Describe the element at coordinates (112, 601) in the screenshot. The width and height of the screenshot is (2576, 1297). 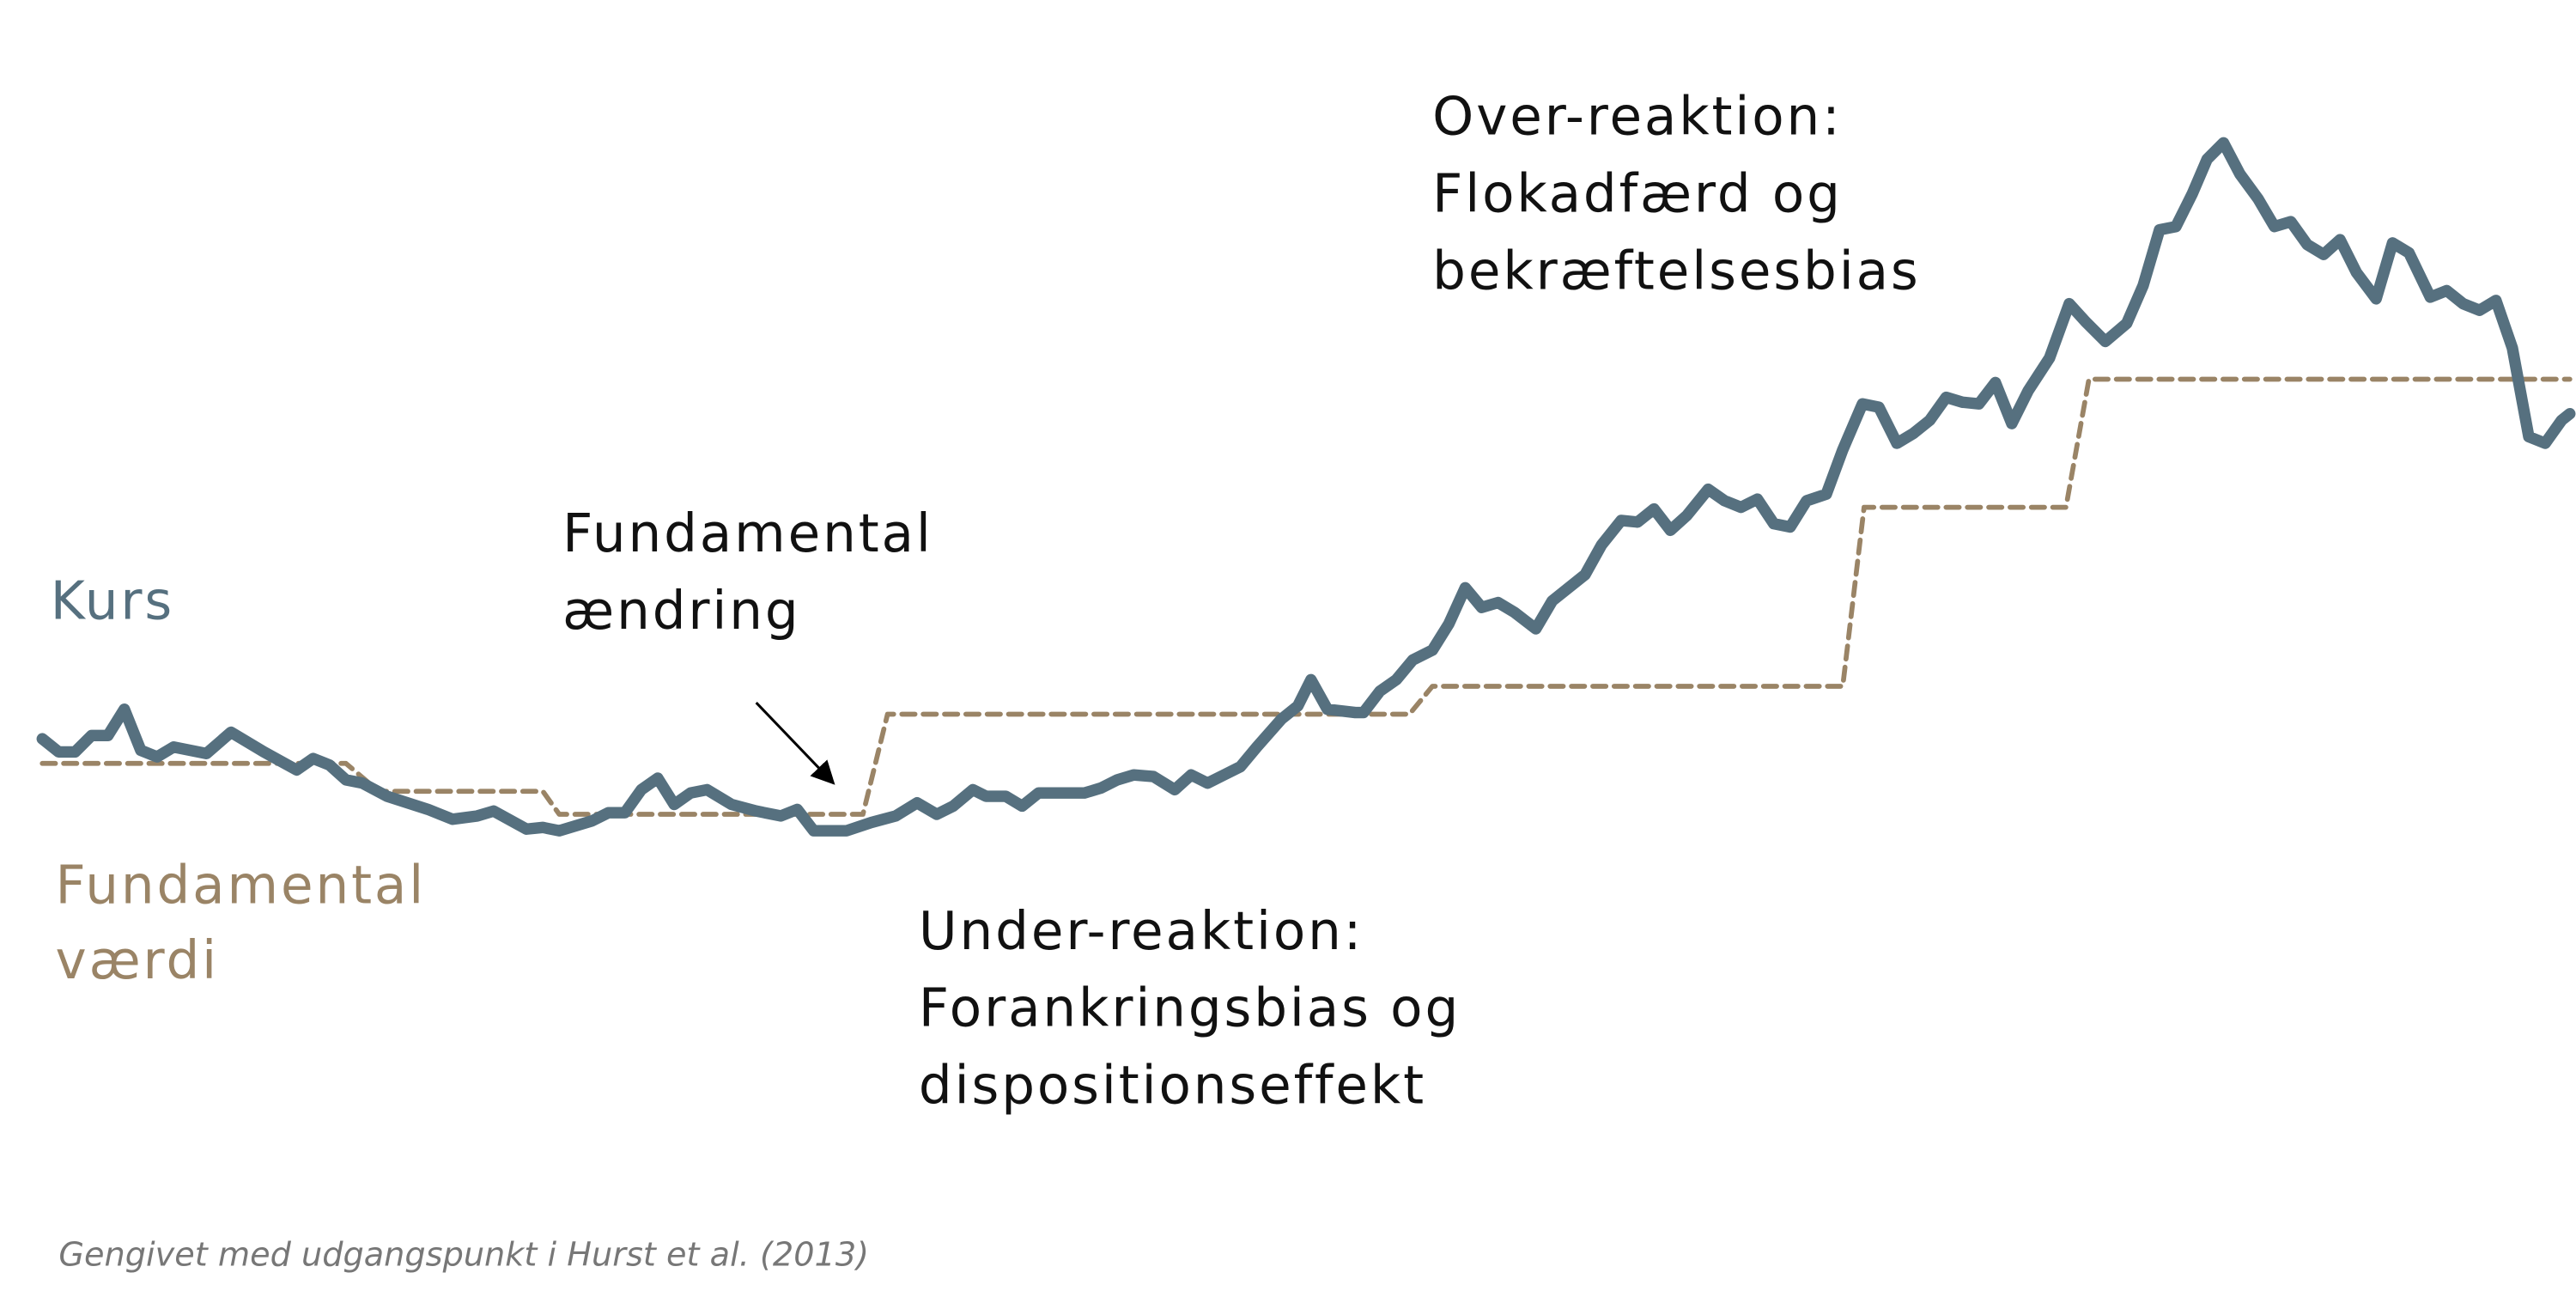
I see `series-label: Kurs` at that location.